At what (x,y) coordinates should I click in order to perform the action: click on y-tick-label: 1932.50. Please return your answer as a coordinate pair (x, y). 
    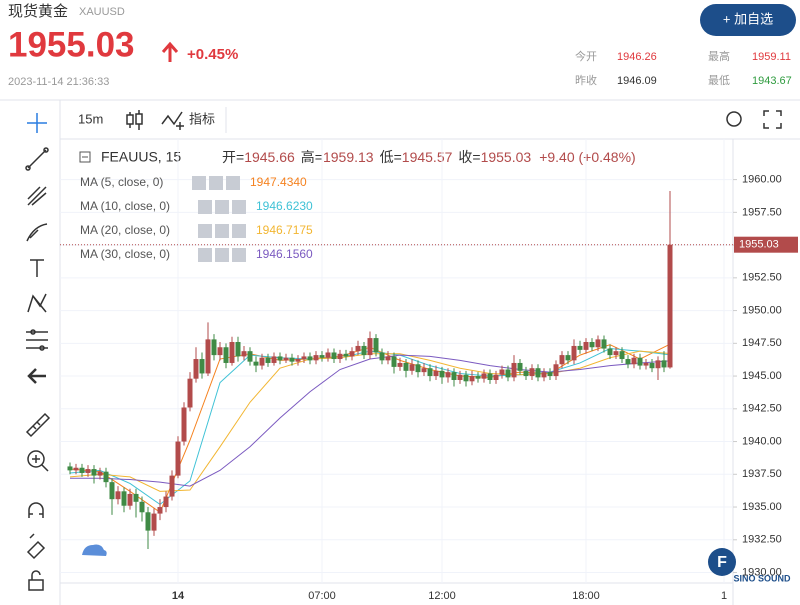
    Looking at the image, I should click on (762, 540).